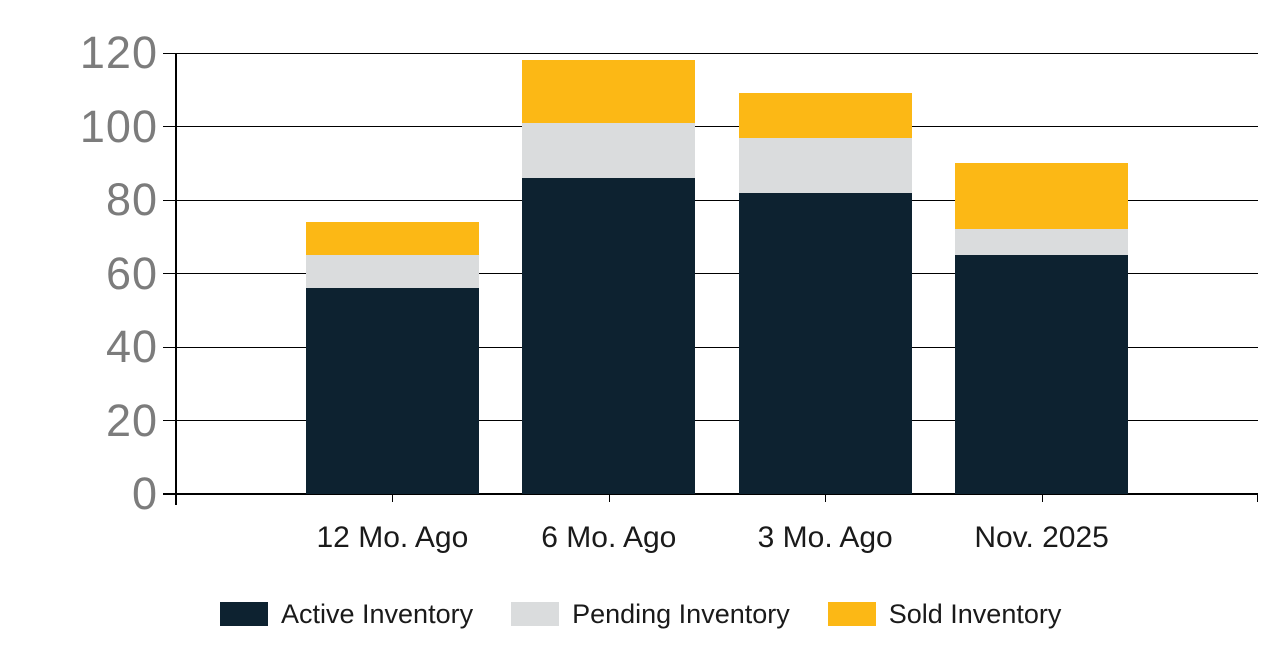  I want to click on x-axis-label: Nov. 2025, so click(1041, 537).